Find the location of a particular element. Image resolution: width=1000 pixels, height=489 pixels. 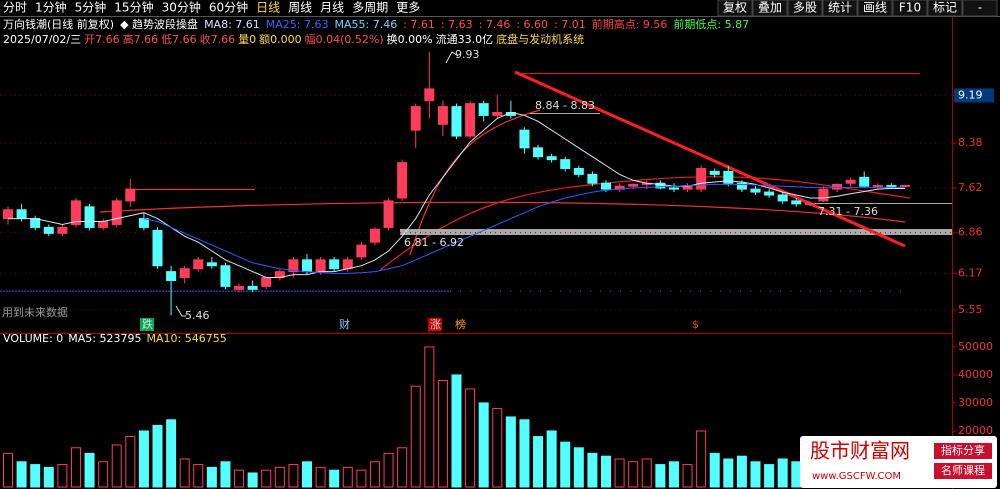

header-text: 收7.66 is located at coordinates (218, 39).